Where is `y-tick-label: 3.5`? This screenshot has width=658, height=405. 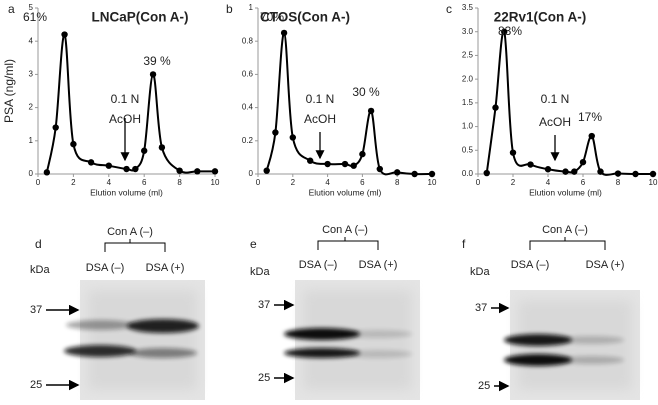 y-tick-label: 3.5 is located at coordinates (468, 7).